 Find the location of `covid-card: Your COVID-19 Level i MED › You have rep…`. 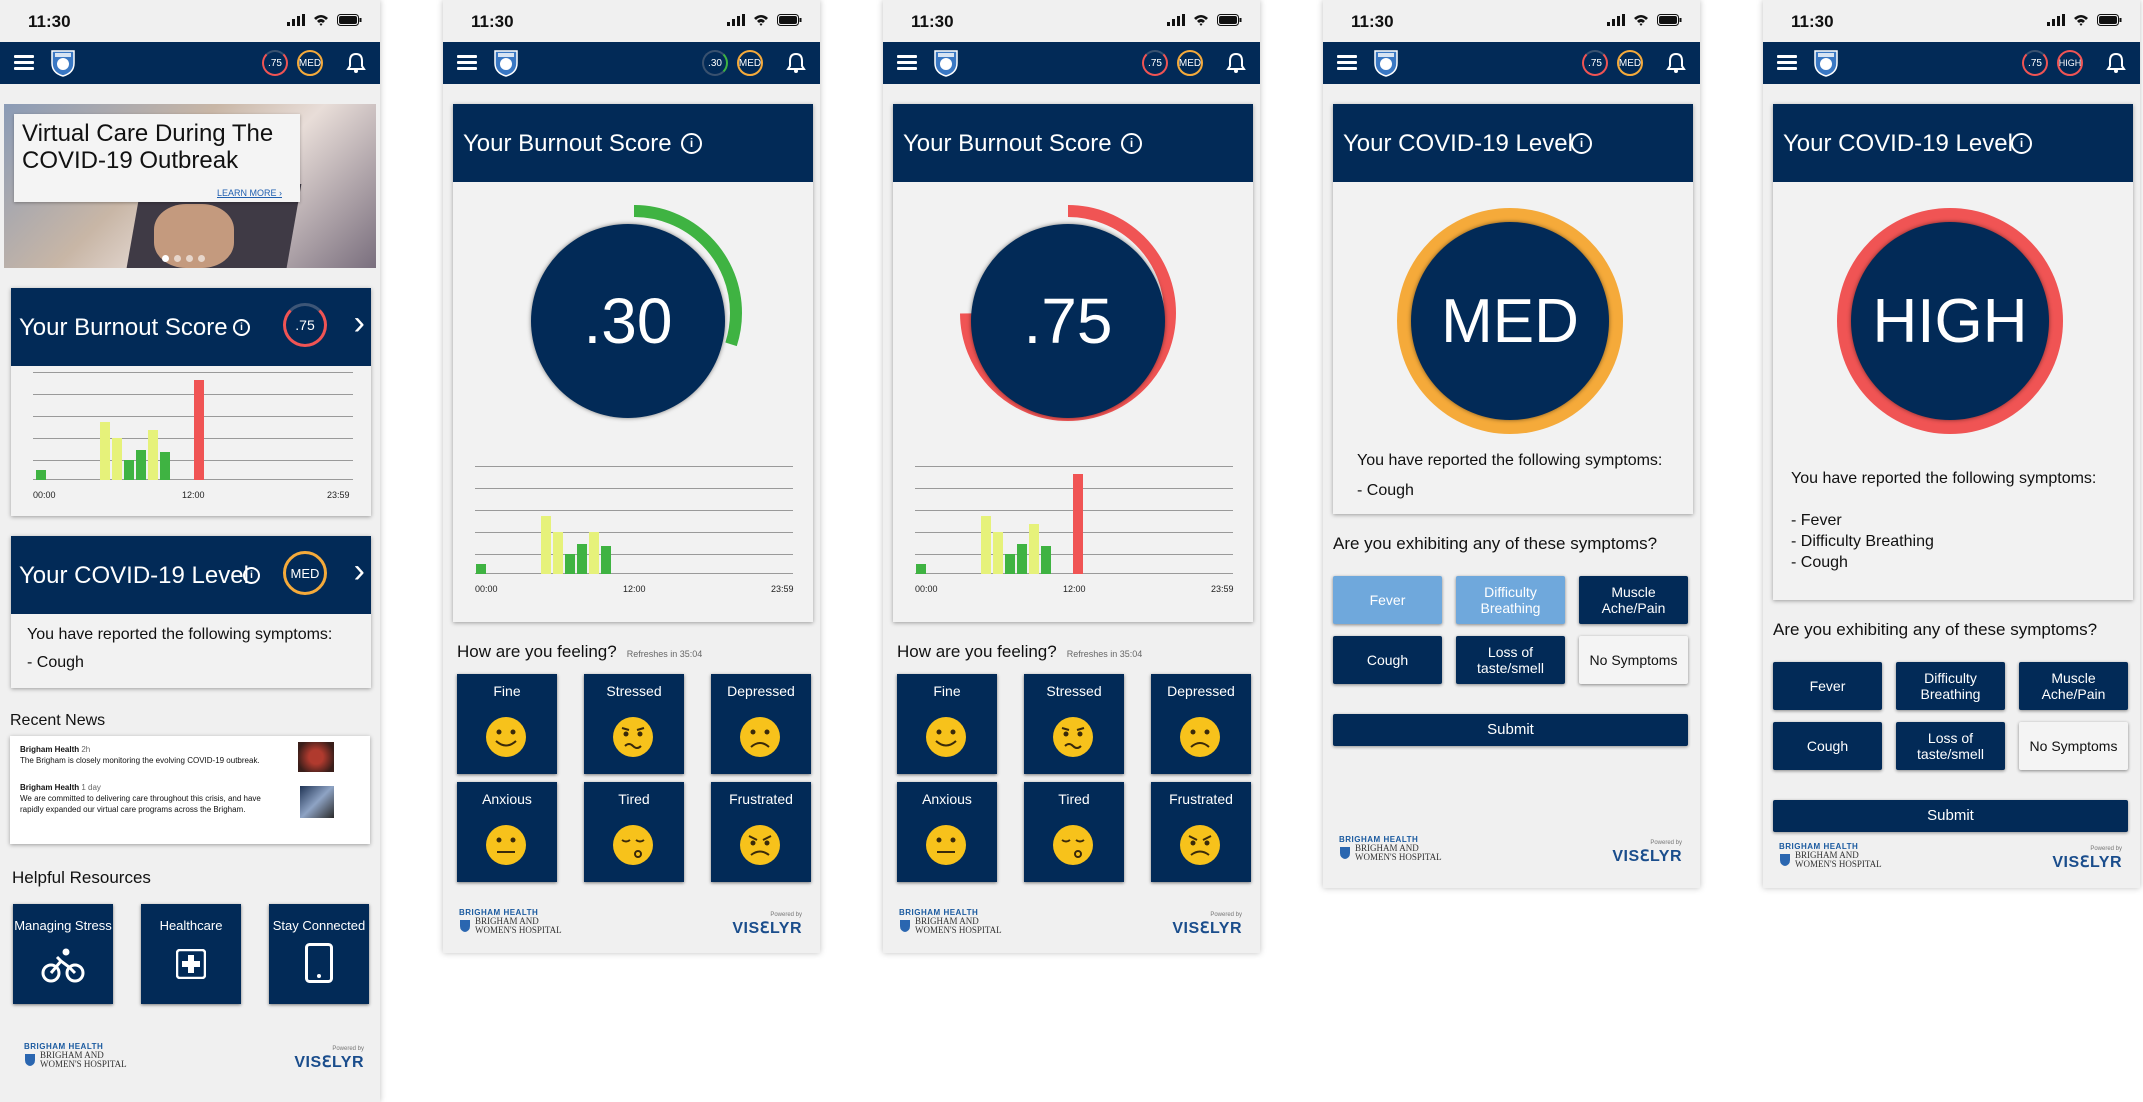

covid-card: Your COVID-19 Level i MED › You have rep… is located at coordinates (191, 612).